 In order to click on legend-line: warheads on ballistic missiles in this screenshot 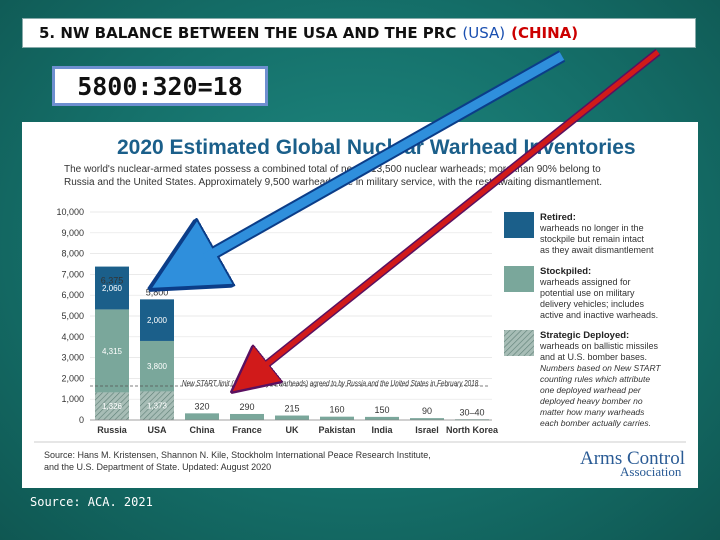, I will do `click(599, 346)`.